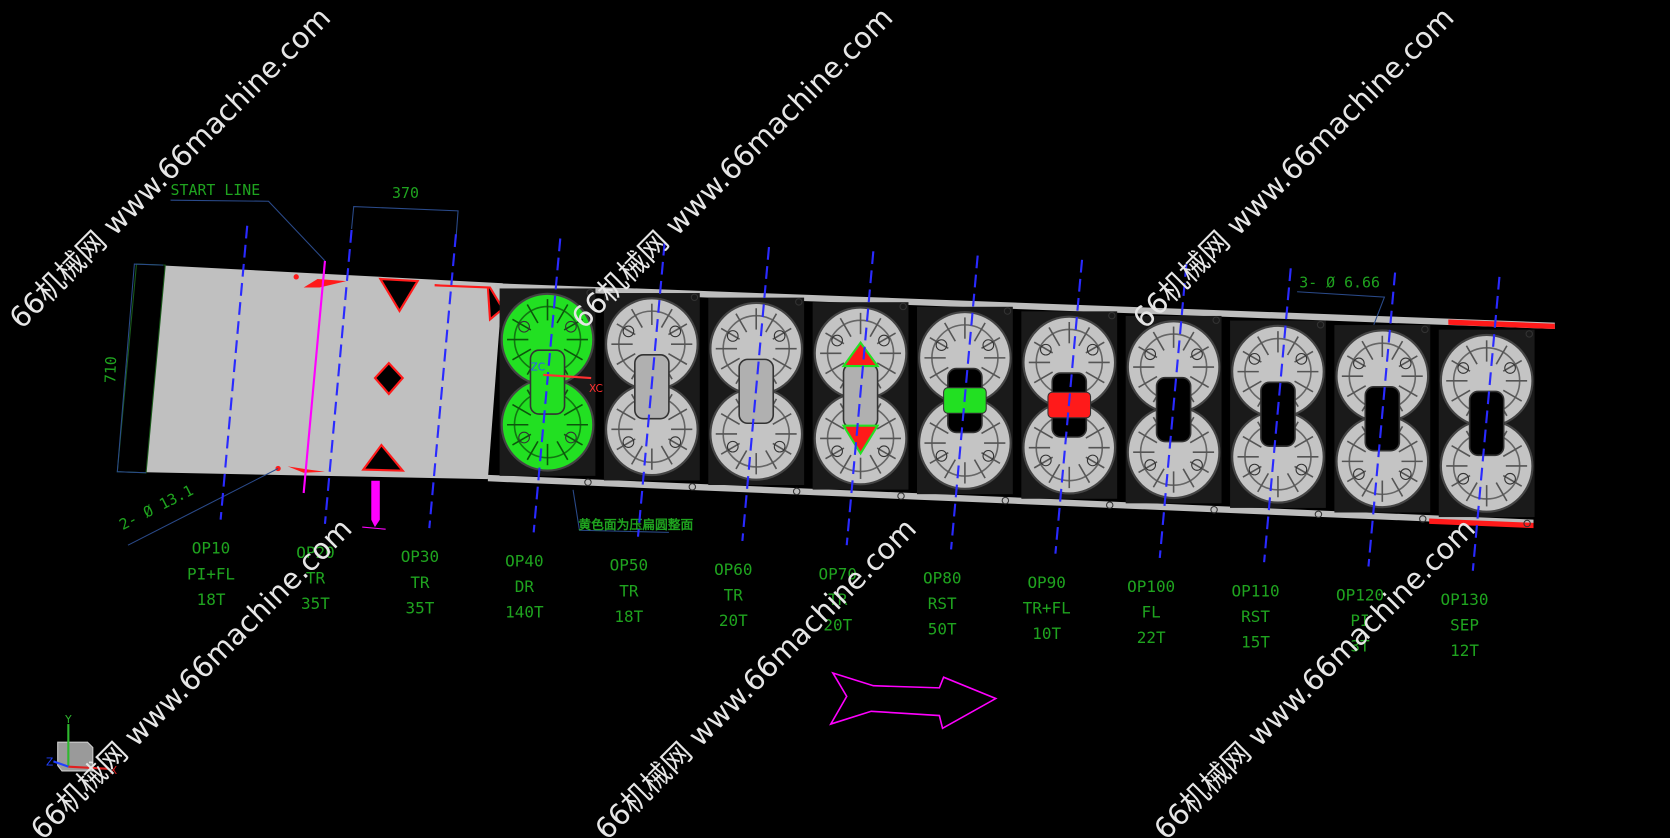 The image size is (1670, 838). What do you see at coordinates (942, 629) in the screenshot?
I see `station-tonnage-label: 50T` at bounding box center [942, 629].